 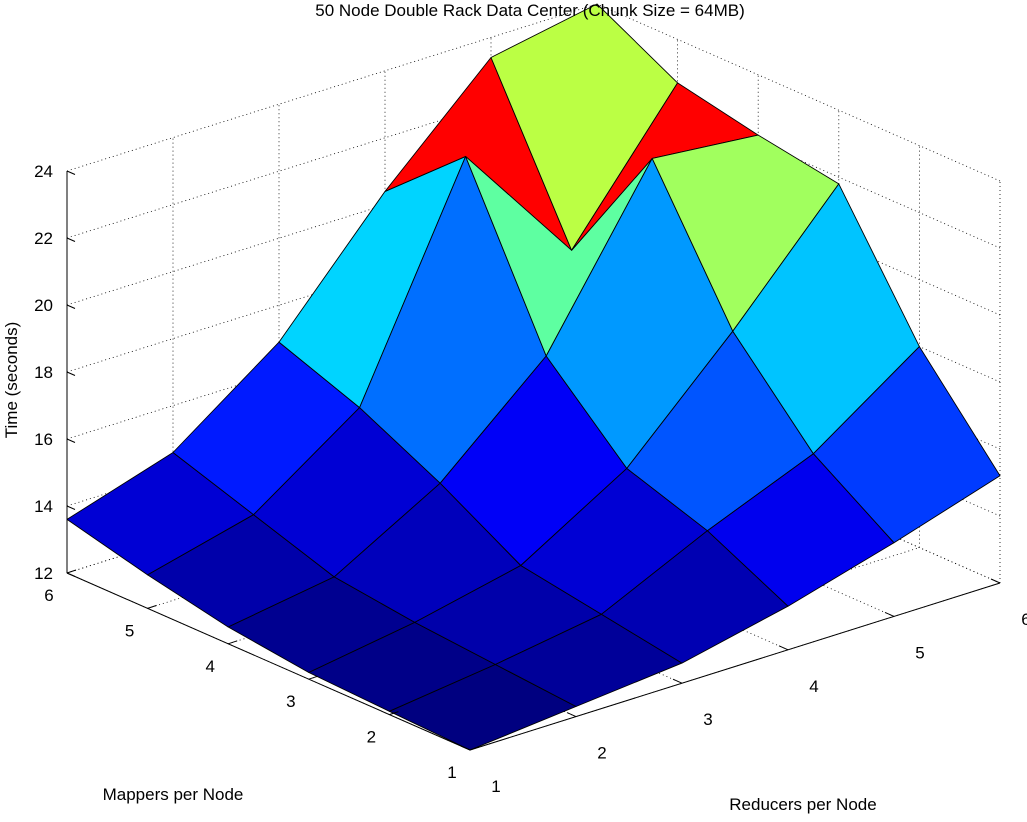 What do you see at coordinates (919, 652) in the screenshot?
I see `reducers-tick-label-5: 5` at bounding box center [919, 652].